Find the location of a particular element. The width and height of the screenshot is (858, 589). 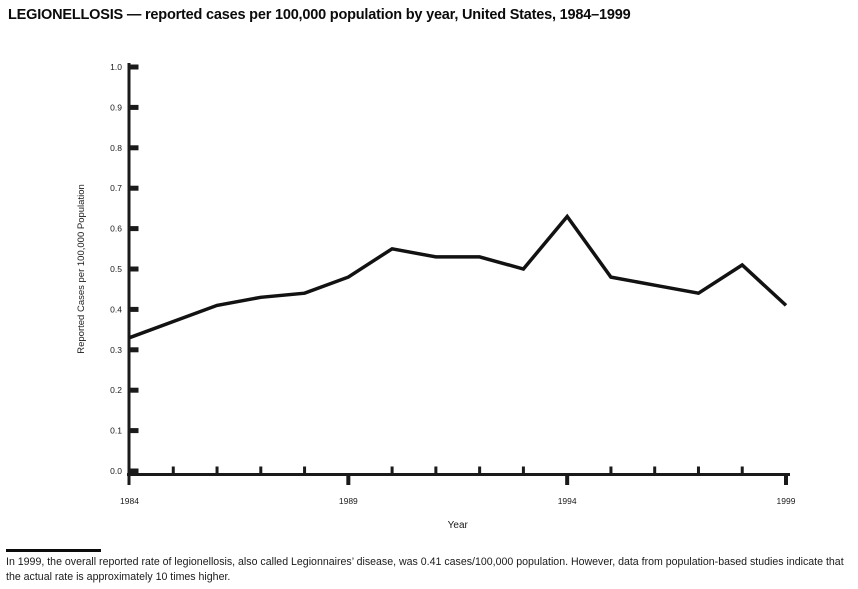

y-tick-label: 0.0 is located at coordinates (116, 471).